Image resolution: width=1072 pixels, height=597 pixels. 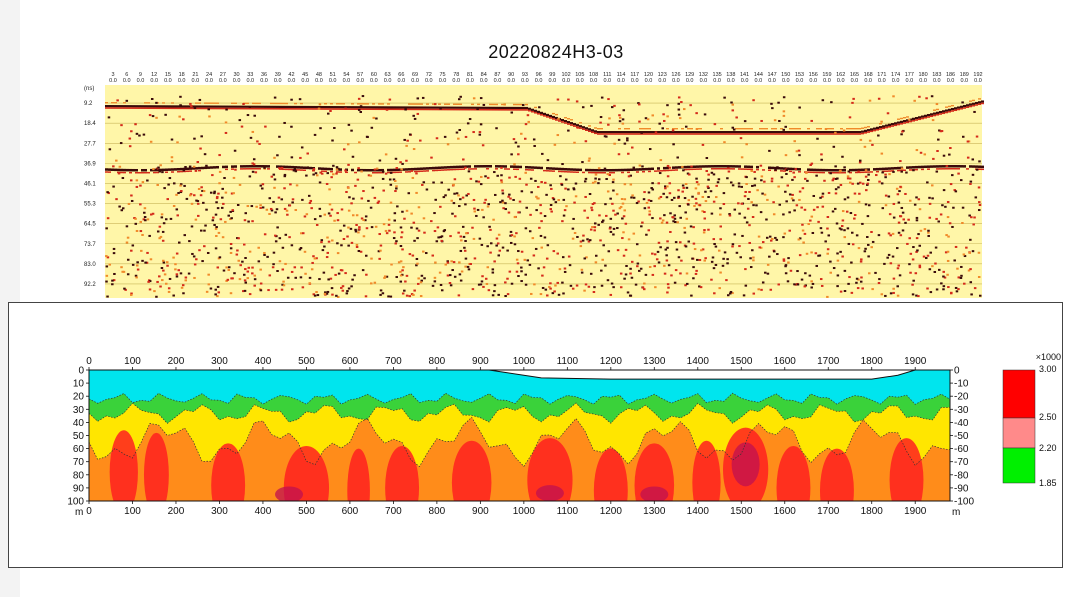 I want to click on gpr-top-tick-label: 69, so click(x=415, y=75).